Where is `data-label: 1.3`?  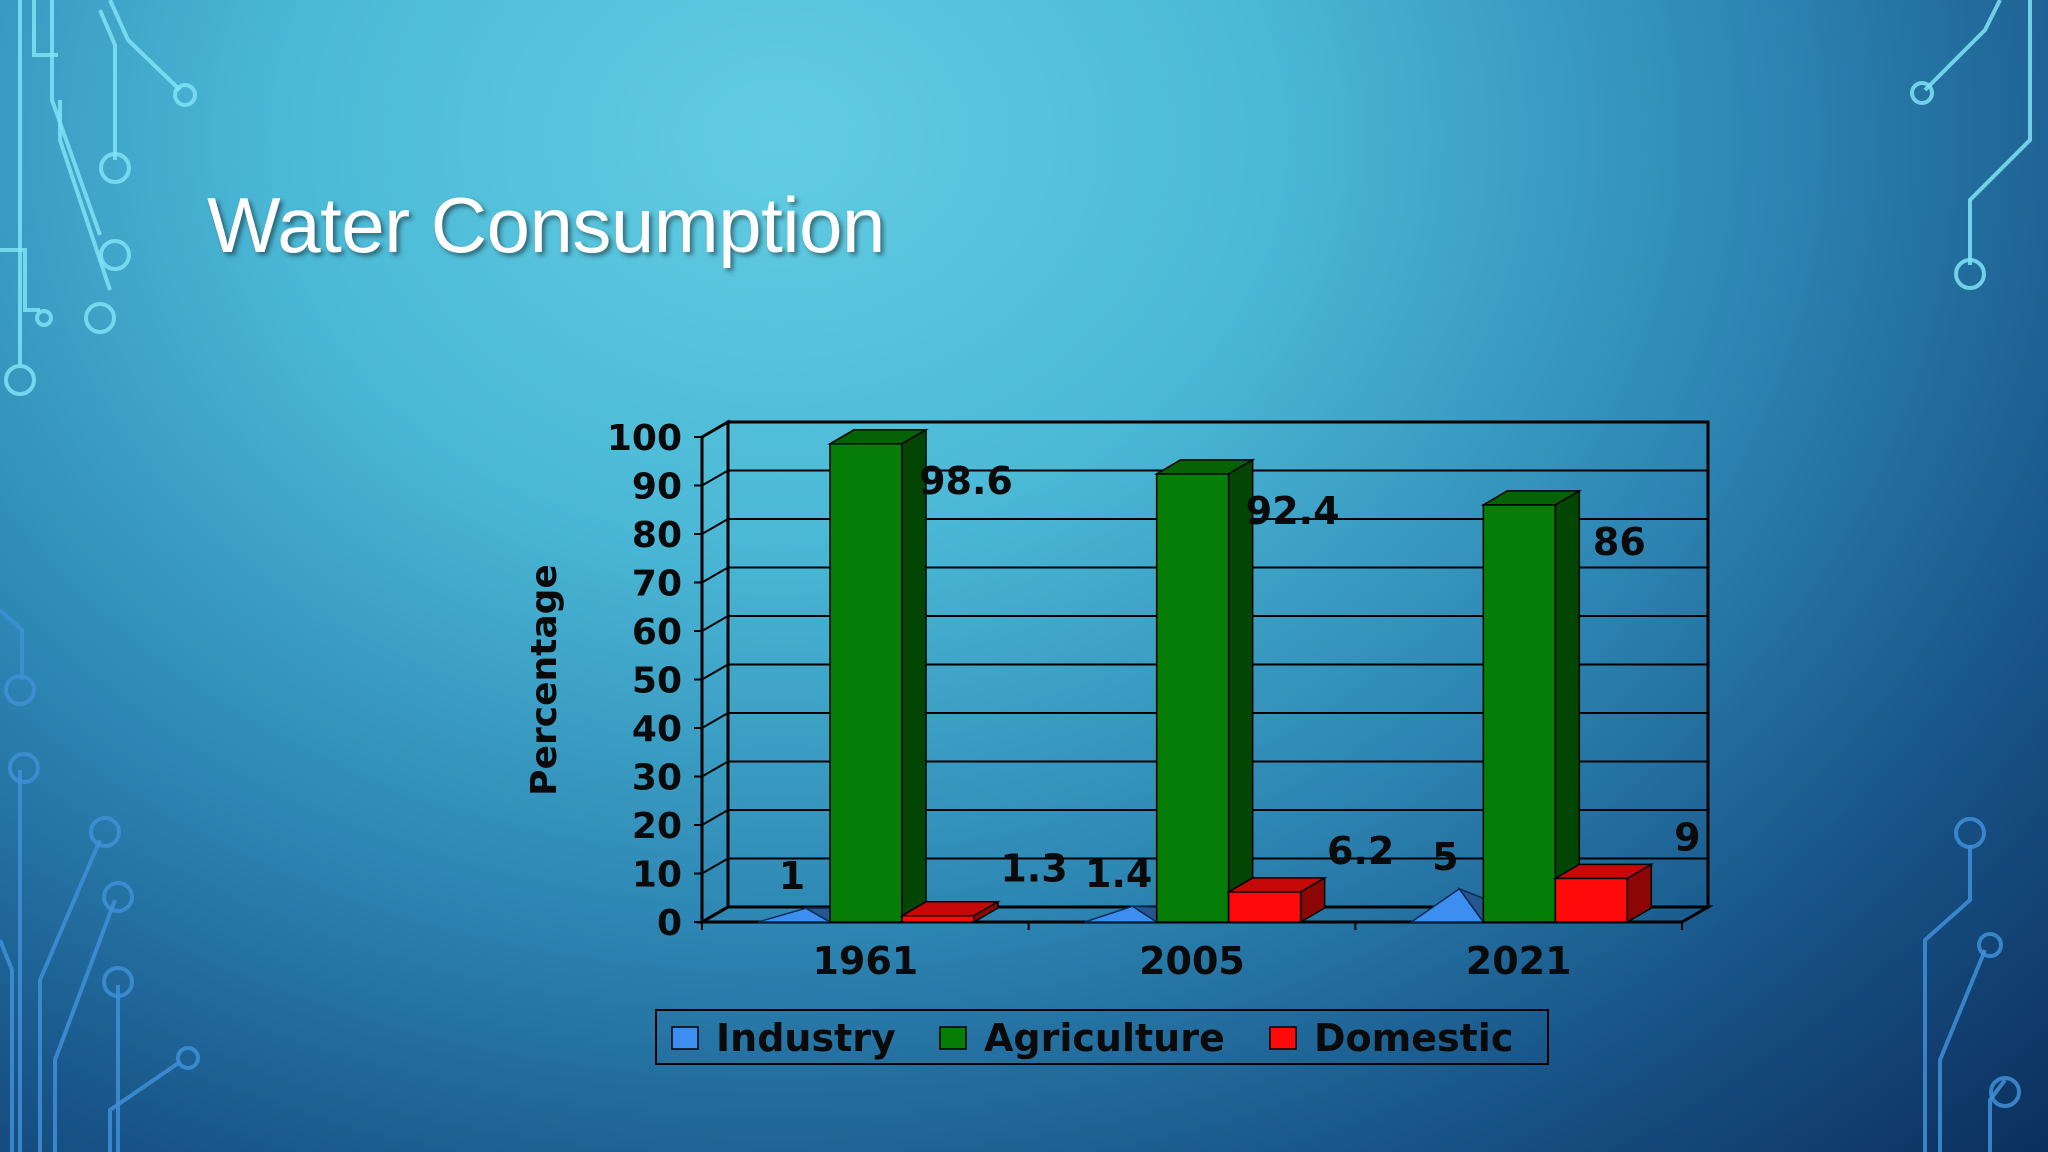
data-label: 1.3 is located at coordinates (1033, 869).